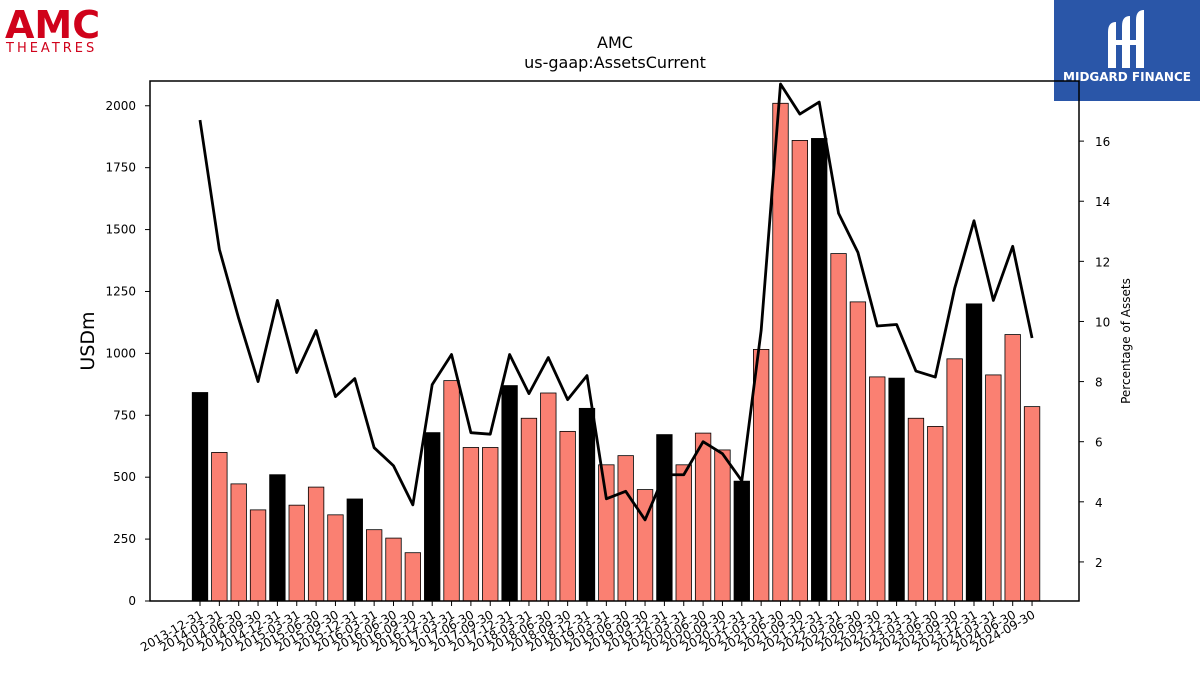 The width and height of the screenshot is (1200, 675). What do you see at coordinates (120, 106) in the screenshot?
I see `left-tick-label-2000: 2000` at bounding box center [120, 106].